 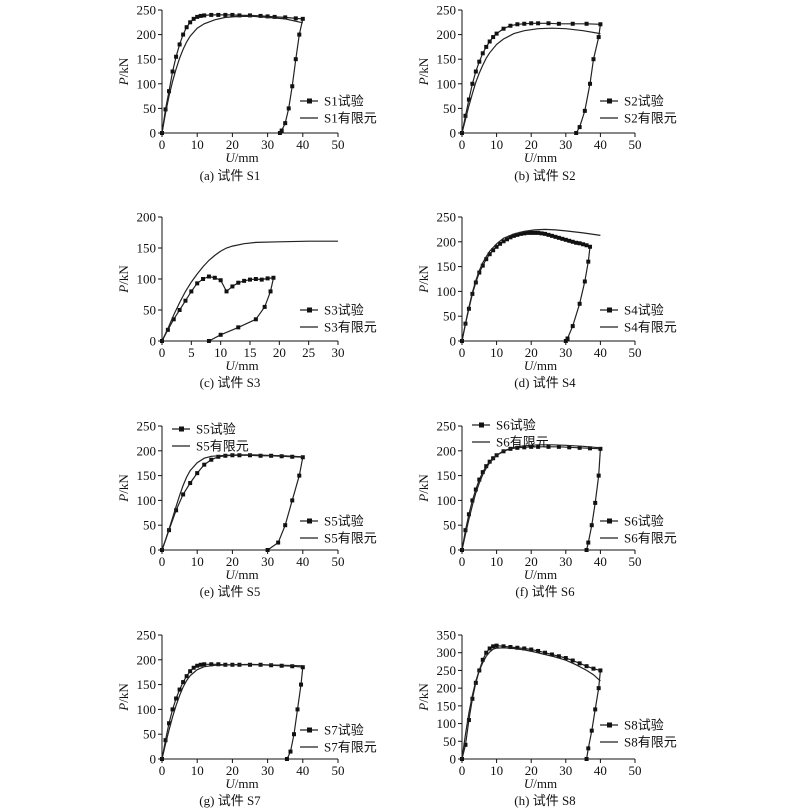 What do you see at coordinates (216, 429) in the screenshot?
I see `legend-label-0-top: S5试验` at bounding box center [216, 429].